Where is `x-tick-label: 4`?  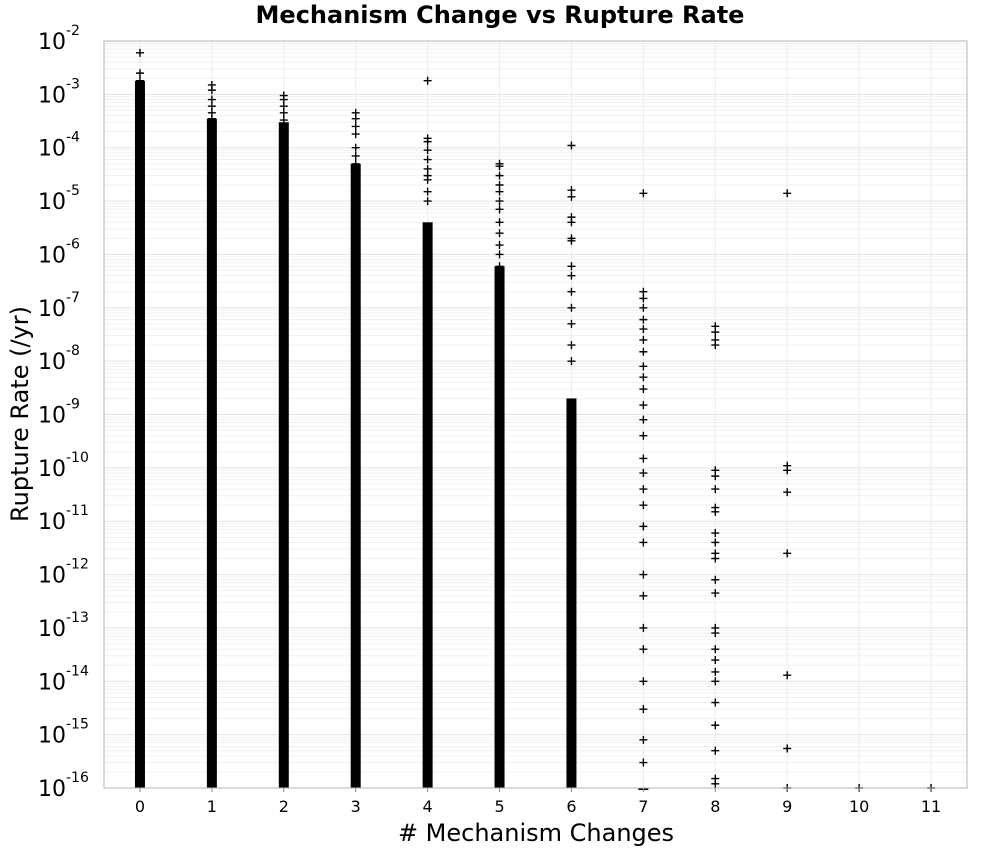 x-tick-label: 4 is located at coordinates (428, 806).